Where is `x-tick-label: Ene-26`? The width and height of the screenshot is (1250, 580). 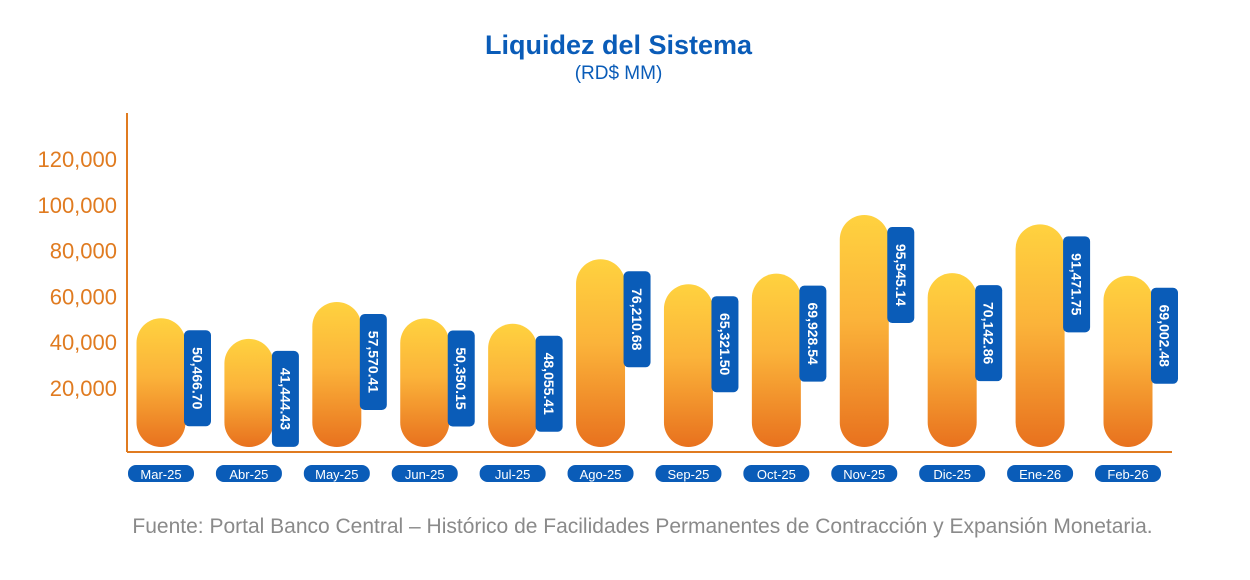
x-tick-label: Ene-26 is located at coordinates (1040, 474).